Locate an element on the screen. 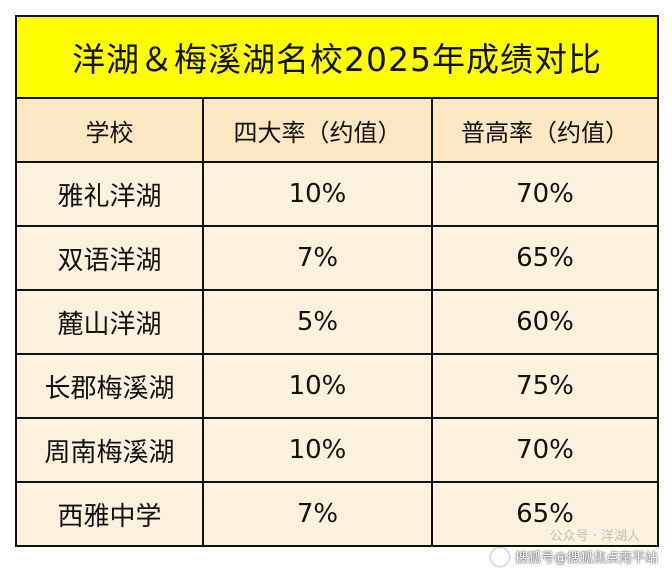  table-row: 雅礼洋湖 10% 70% is located at coordinates (337, 194).